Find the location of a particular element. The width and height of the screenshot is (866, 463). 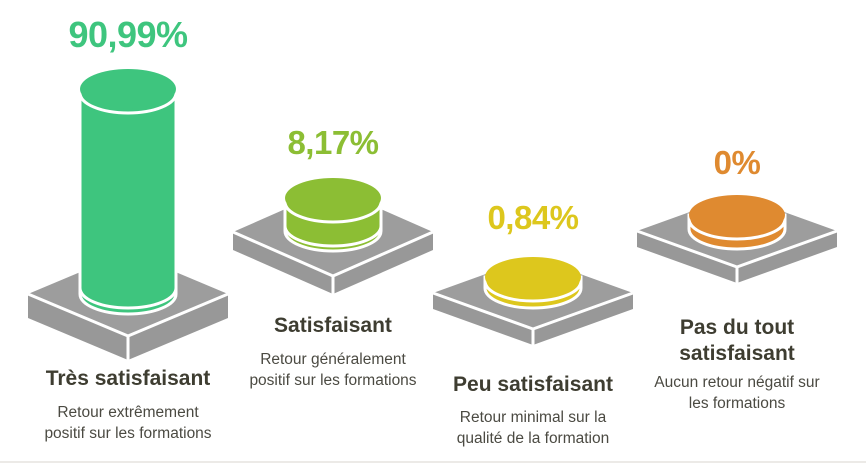

category-description-pas-du-tout-satisfaisant: Aucun retour négatif sur les formations is located at coordinates (737, 393).